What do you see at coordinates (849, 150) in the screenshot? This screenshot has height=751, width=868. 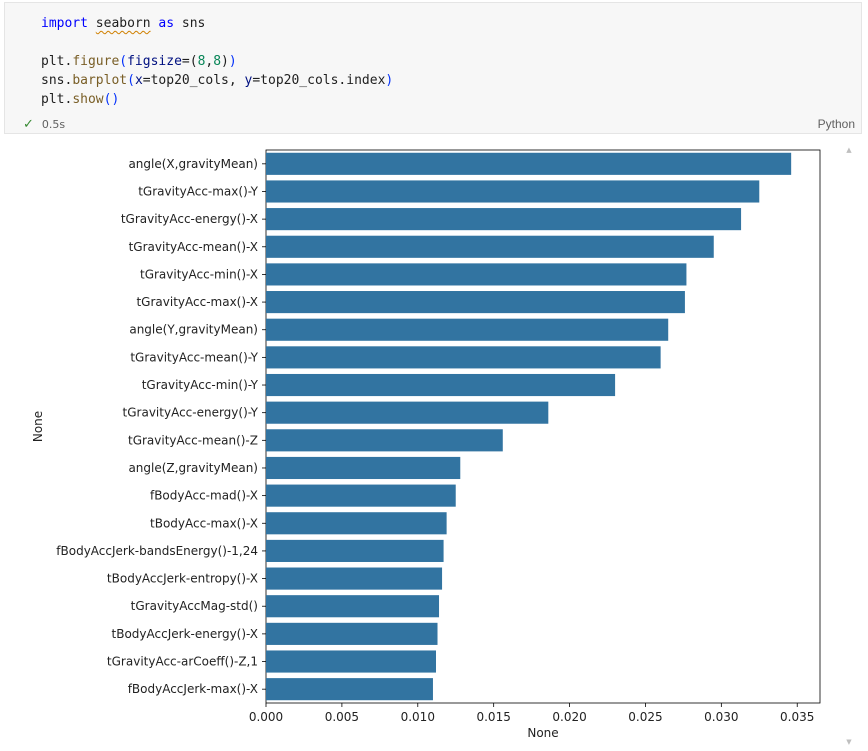 I see `scroll-up-icon: ▲` at bounding box center [849, 150].